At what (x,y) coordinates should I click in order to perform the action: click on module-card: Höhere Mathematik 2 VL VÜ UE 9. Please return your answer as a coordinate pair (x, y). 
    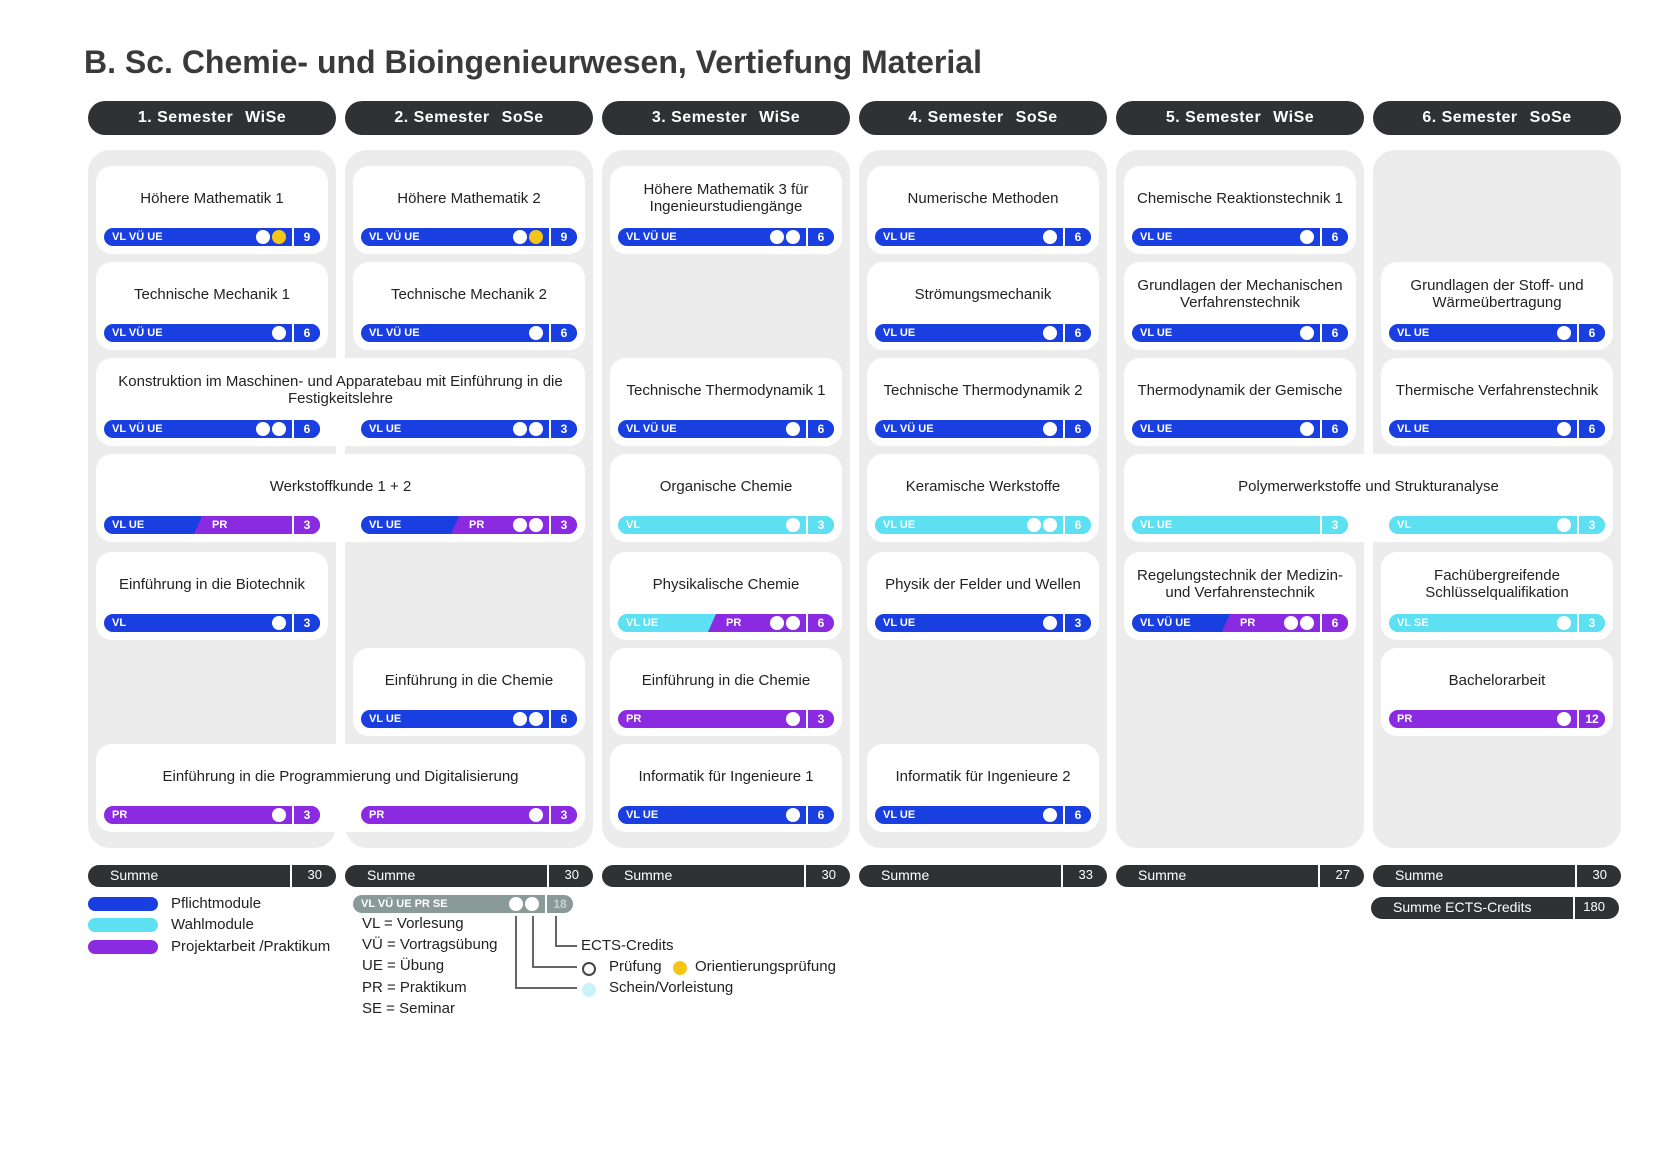
    Looking at the image, I should click on (469, 210).